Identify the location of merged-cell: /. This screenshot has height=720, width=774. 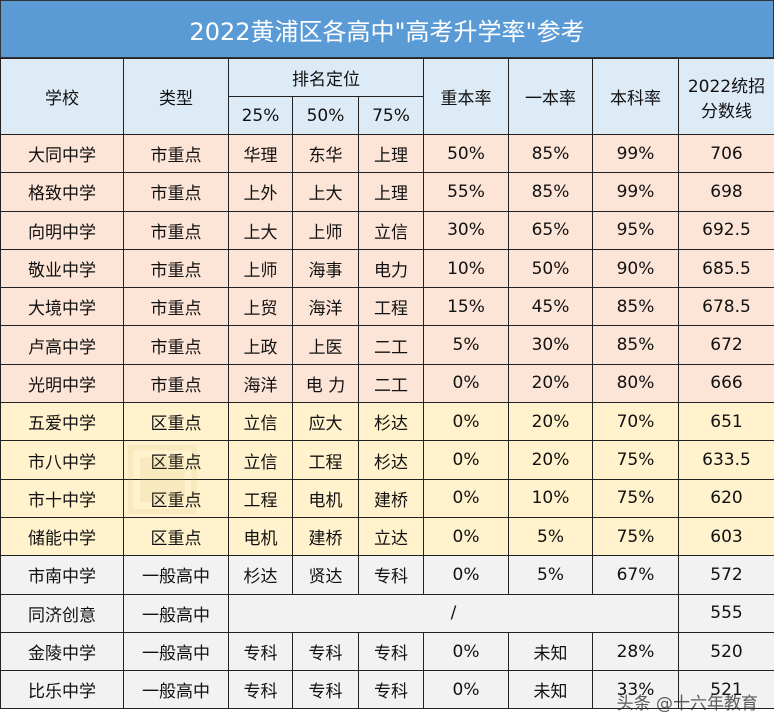
(453, 613).